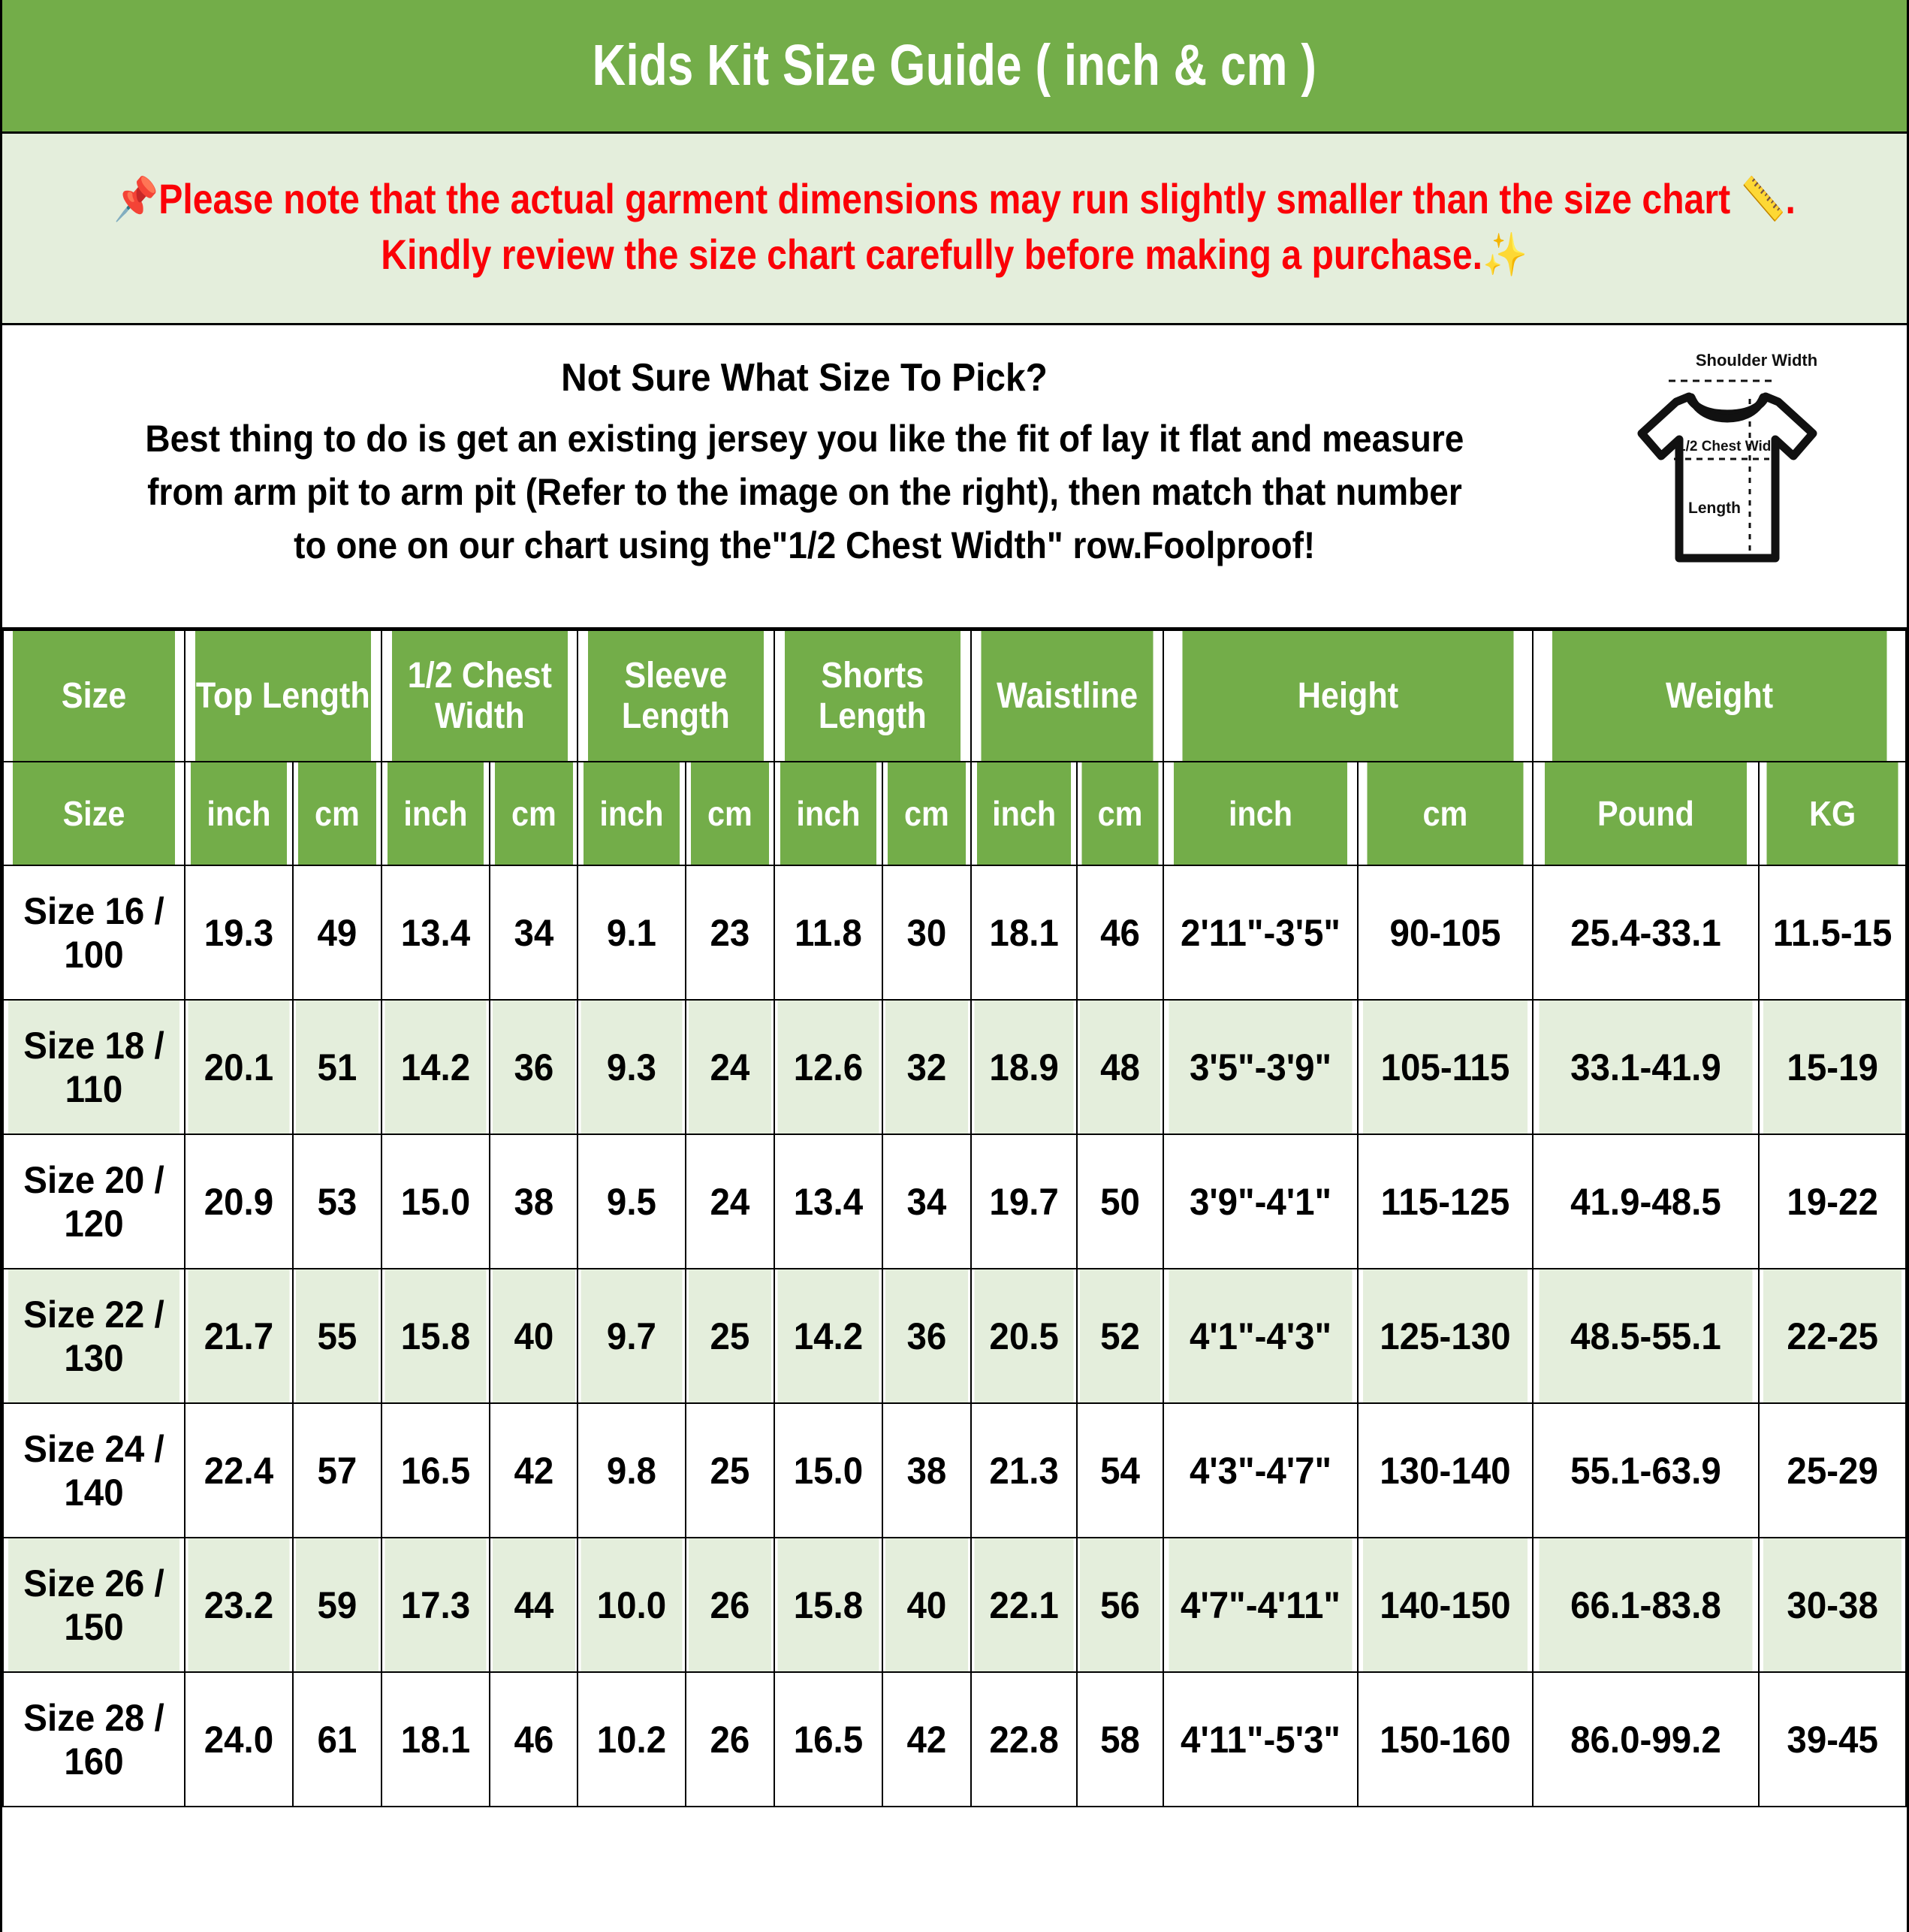 This screenshot has width=1909, height=1932. What do you see at coordinates (94, 1739) in the screenshot?
I see `cell-size: Size 28 / 160` at bounding box center [94, 1739].